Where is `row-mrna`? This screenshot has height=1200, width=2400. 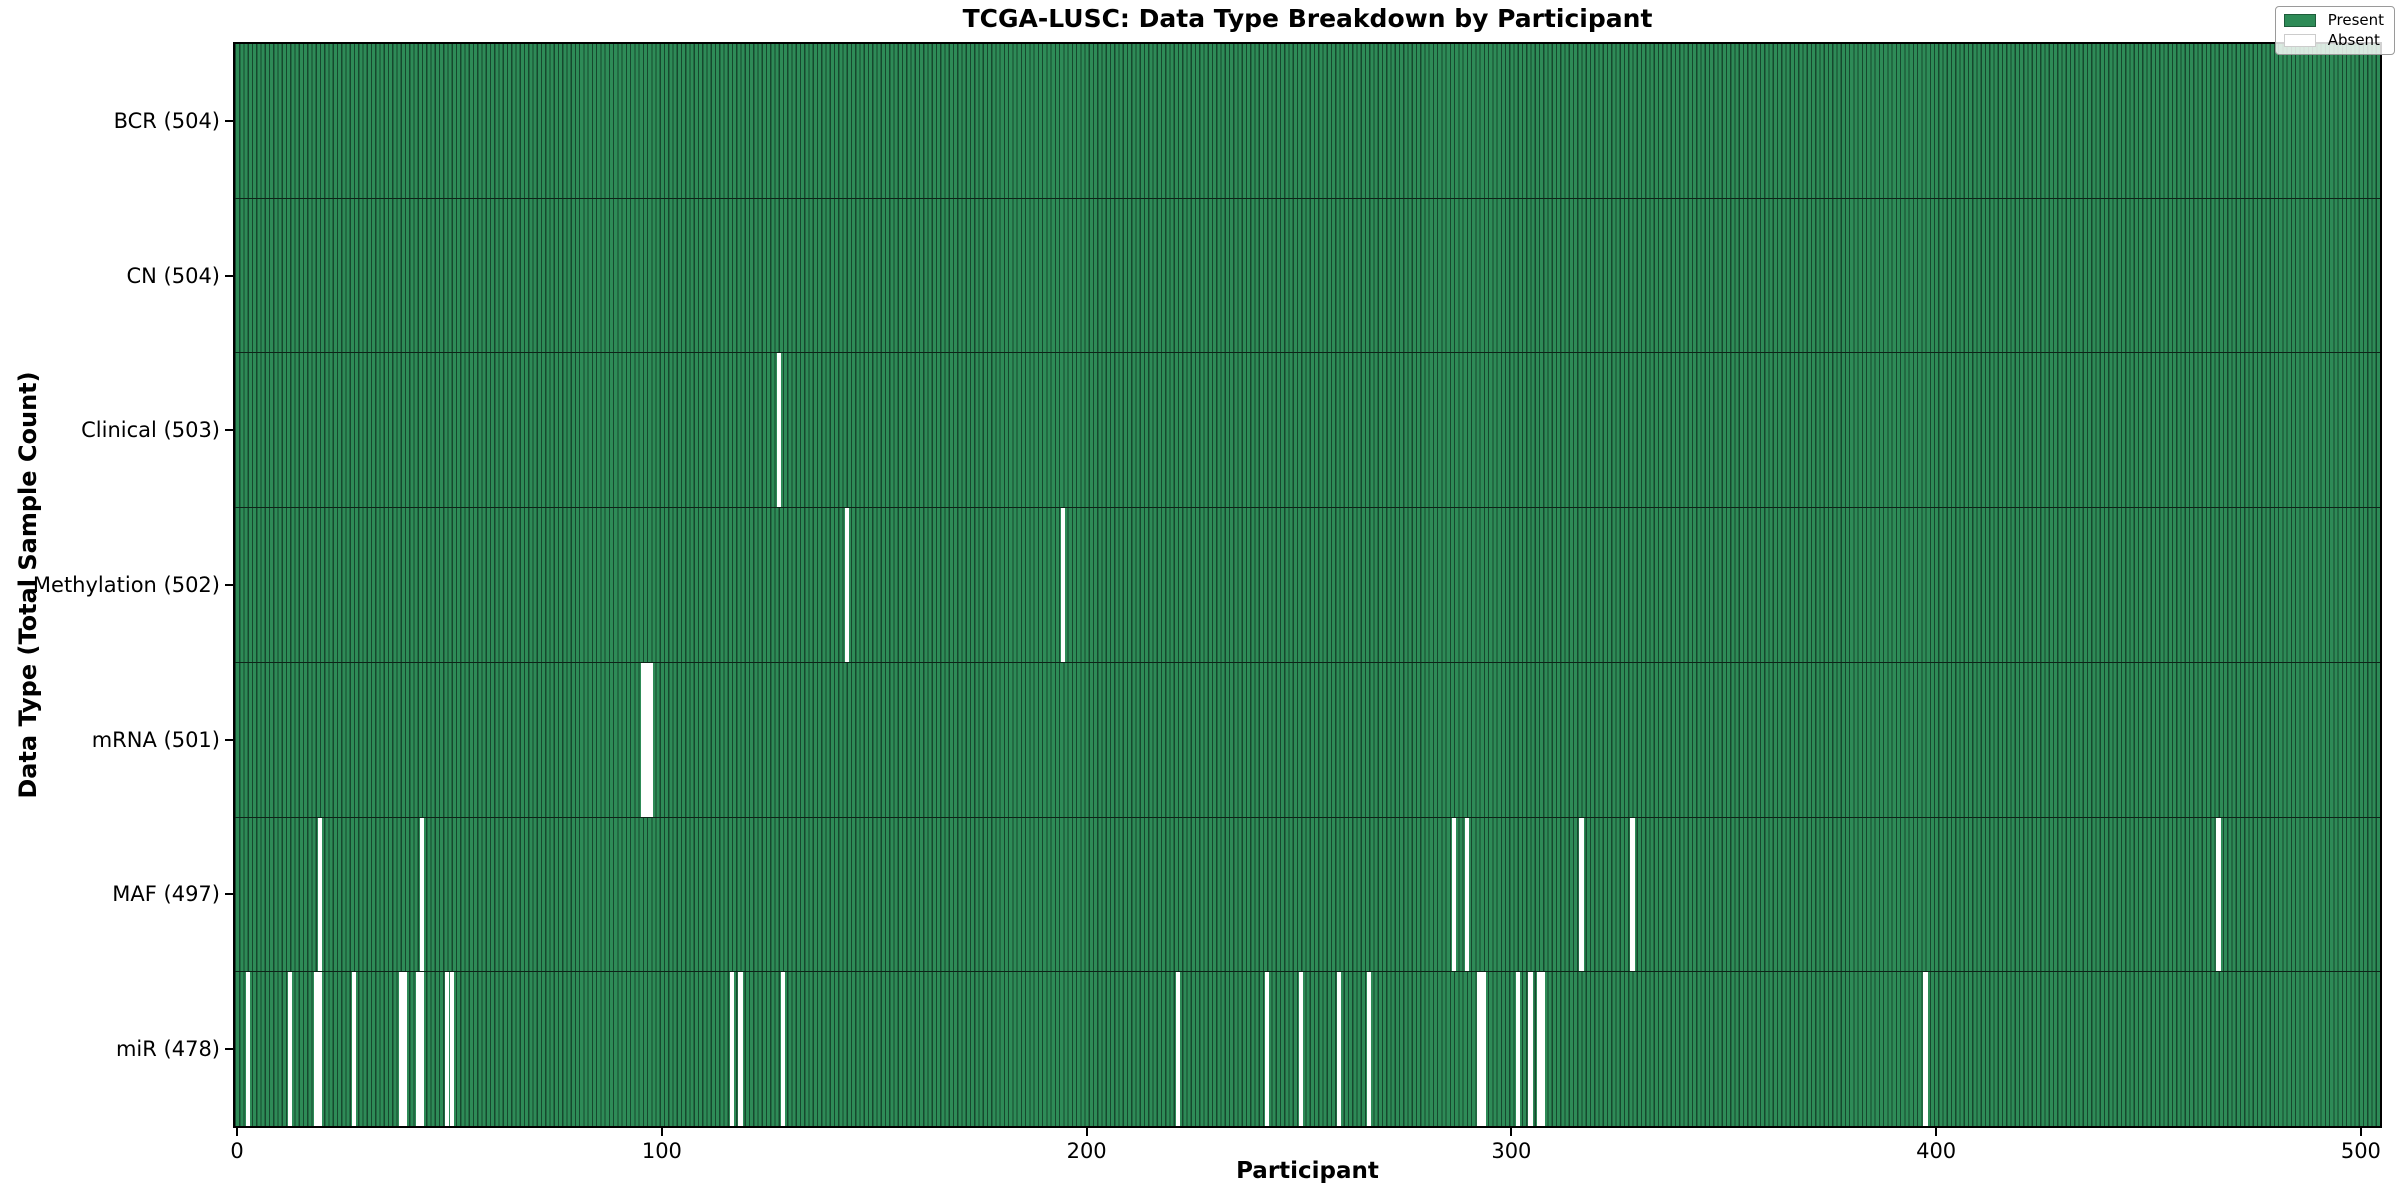 row-mrna is located at coordinates (1307, 739).